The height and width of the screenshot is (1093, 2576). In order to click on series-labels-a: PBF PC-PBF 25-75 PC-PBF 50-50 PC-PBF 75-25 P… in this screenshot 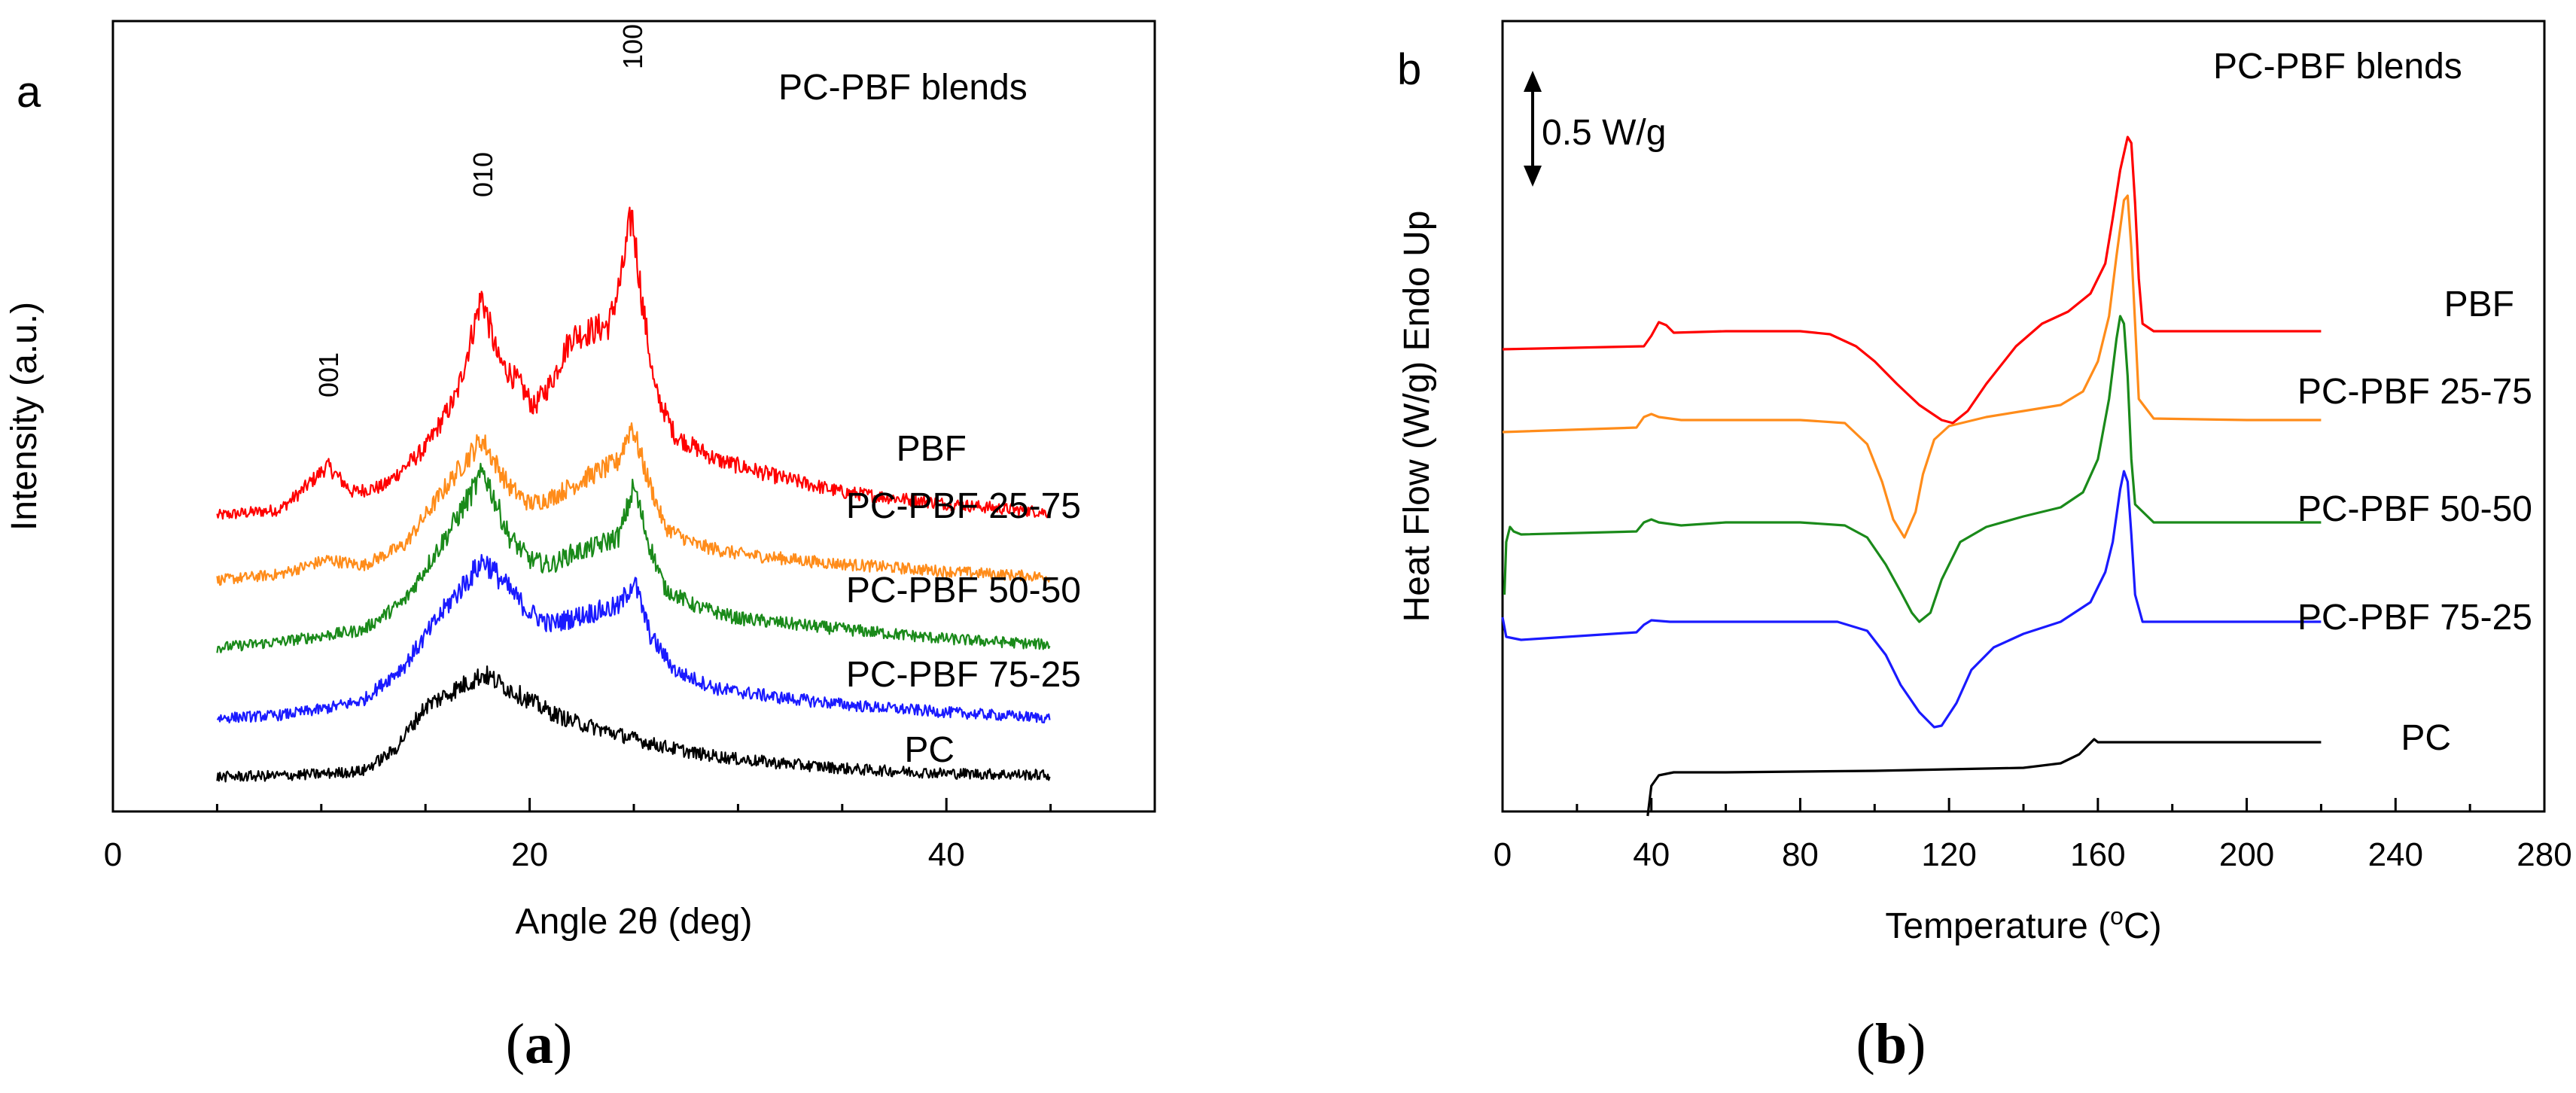, I will do `click(964, 599)`.